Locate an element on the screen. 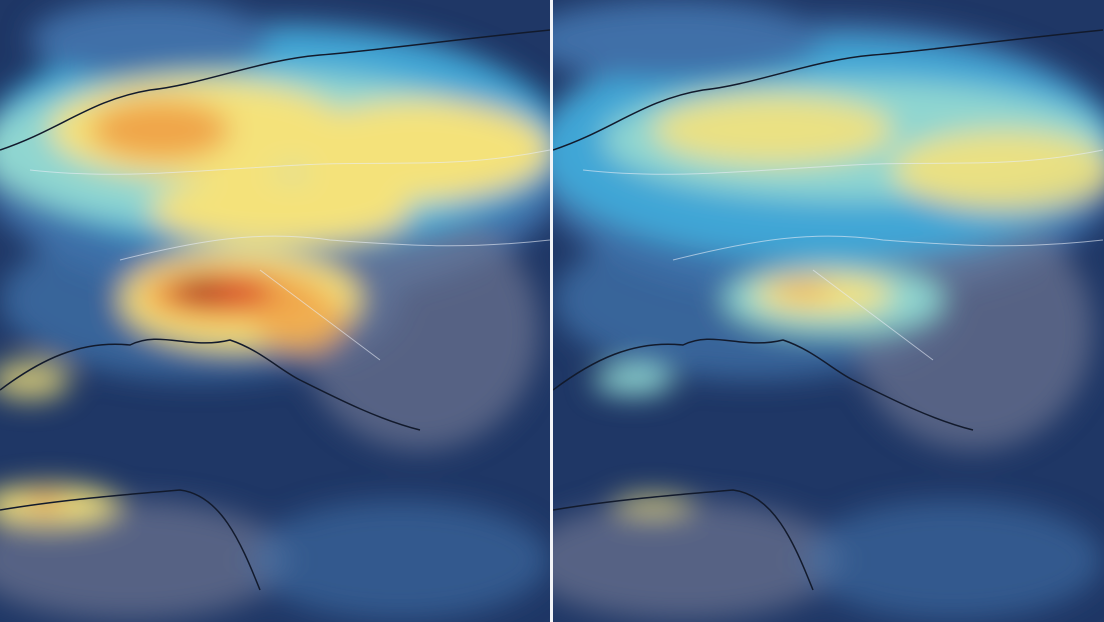  panel-divider is located at coordinates (551, 311).